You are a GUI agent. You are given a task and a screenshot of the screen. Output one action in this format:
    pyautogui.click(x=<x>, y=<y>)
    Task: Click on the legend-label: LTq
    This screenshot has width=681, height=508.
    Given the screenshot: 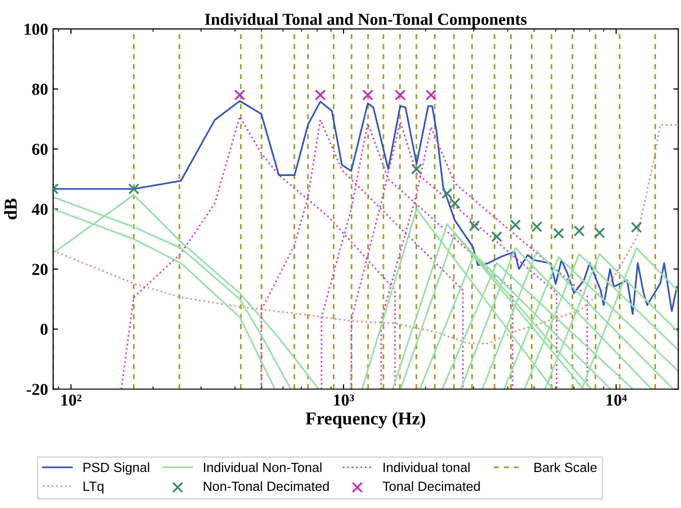 What is the action you would take?
    pyautogui.click(x=94, y=488)
    